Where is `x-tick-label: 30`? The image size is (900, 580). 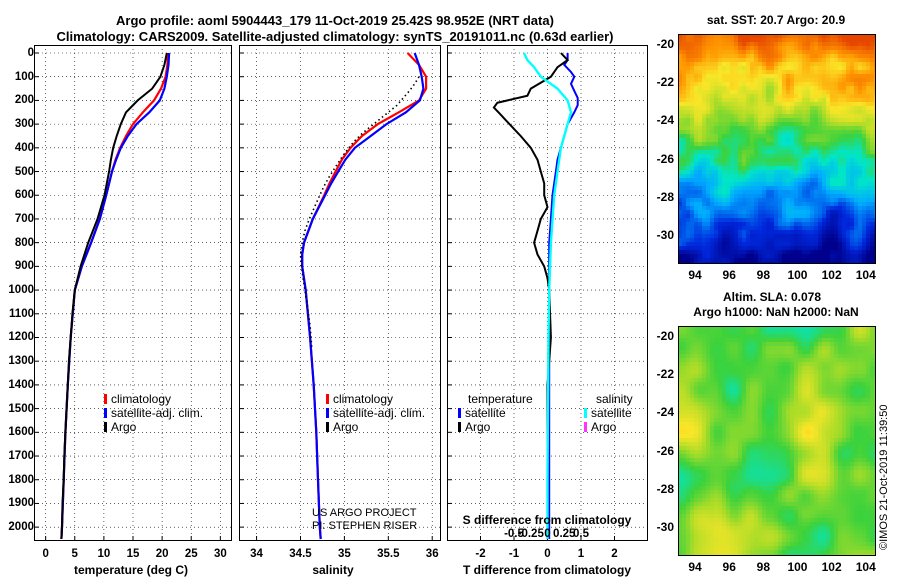
x-tick-label: 30 is located at coordinates (220, 554).